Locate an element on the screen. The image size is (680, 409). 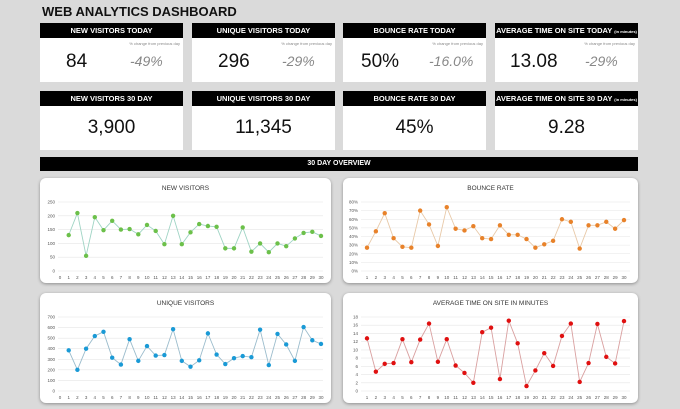
x-tick-label: 3 is located at coordinates (384, 277).